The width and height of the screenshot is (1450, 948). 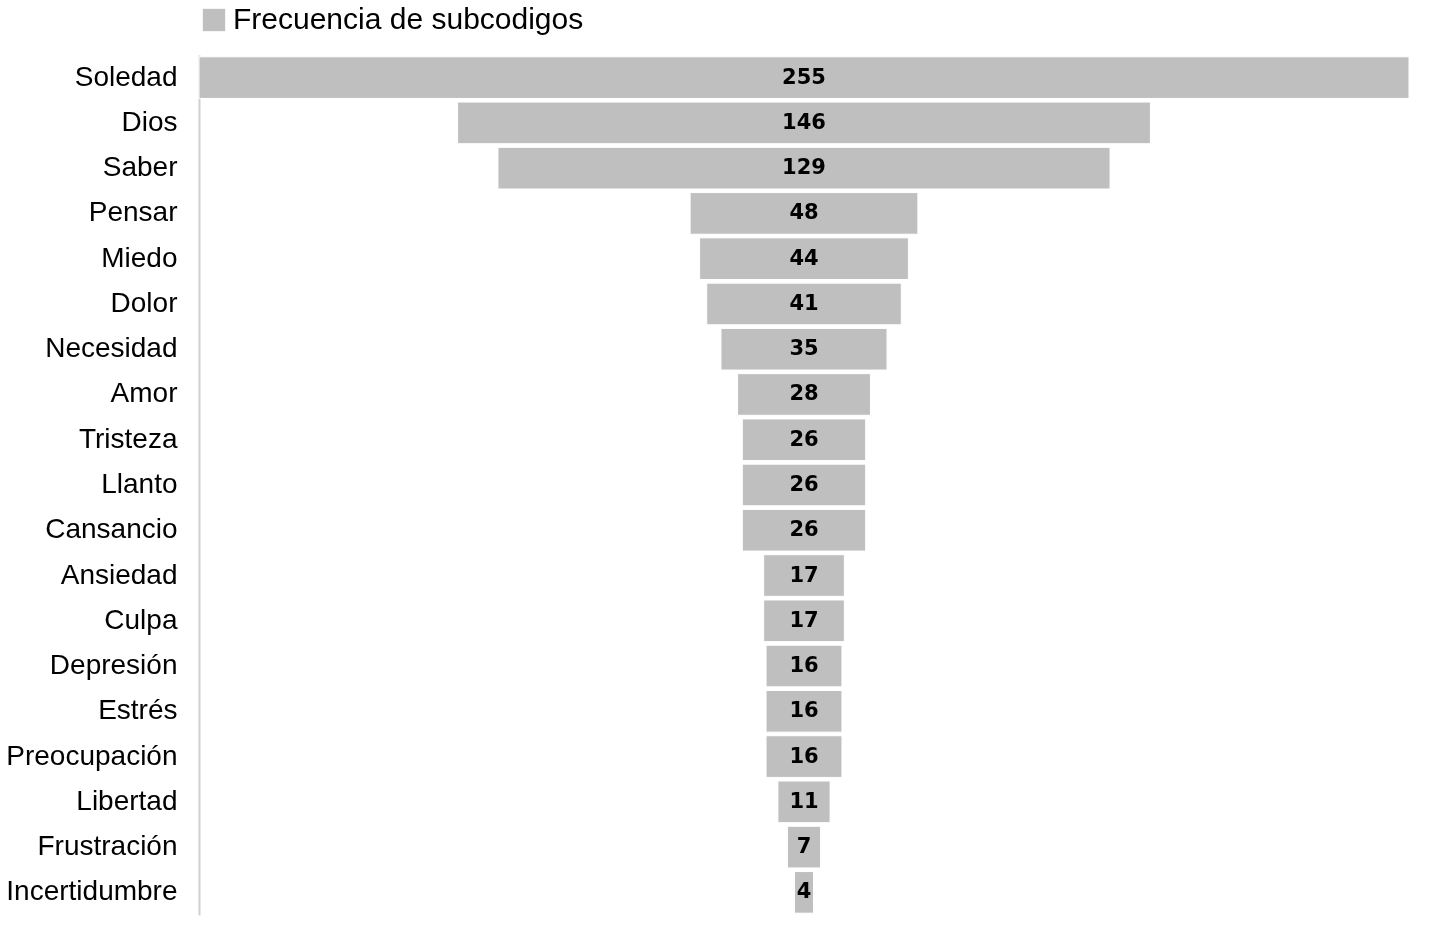 I want to click on legend-label: Frecuencia de subcodigos, so click(x=408, y=18).